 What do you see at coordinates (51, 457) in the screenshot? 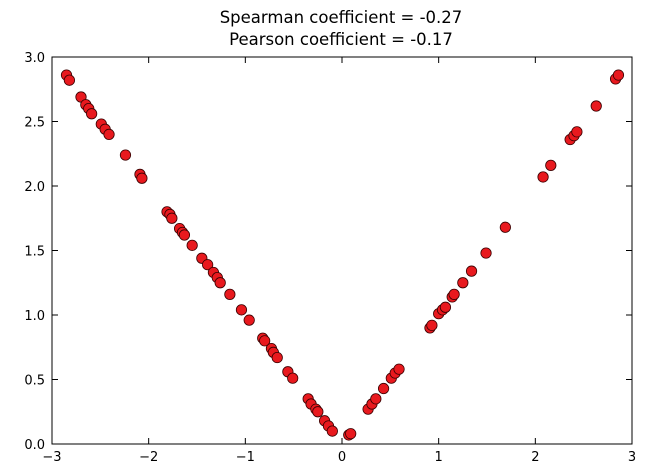
I see `x-tick-label: −3` at bounding box center [51, 457].